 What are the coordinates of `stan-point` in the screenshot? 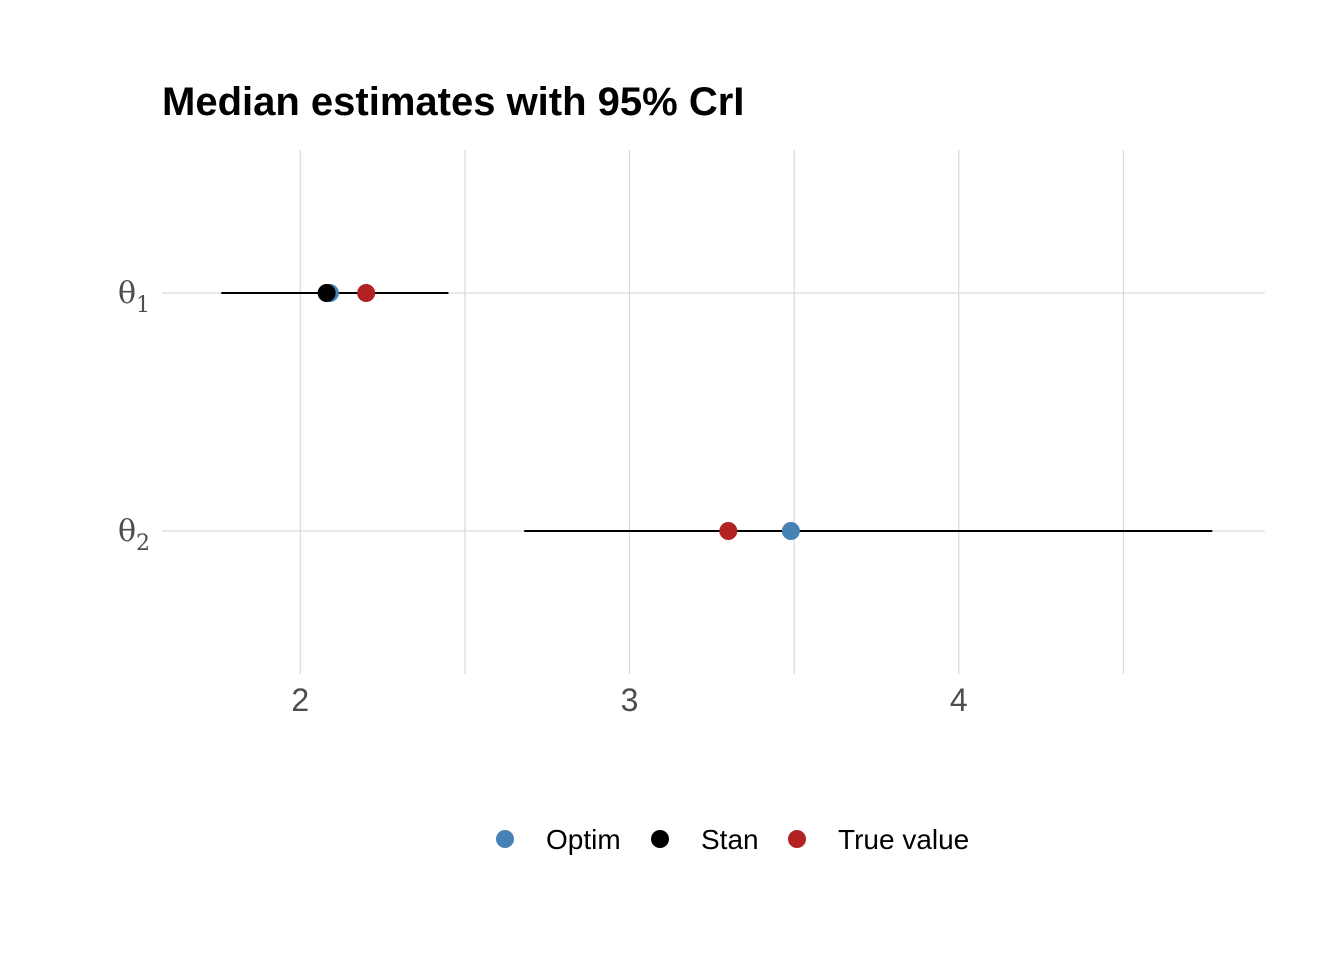 It's located at (326, 293).